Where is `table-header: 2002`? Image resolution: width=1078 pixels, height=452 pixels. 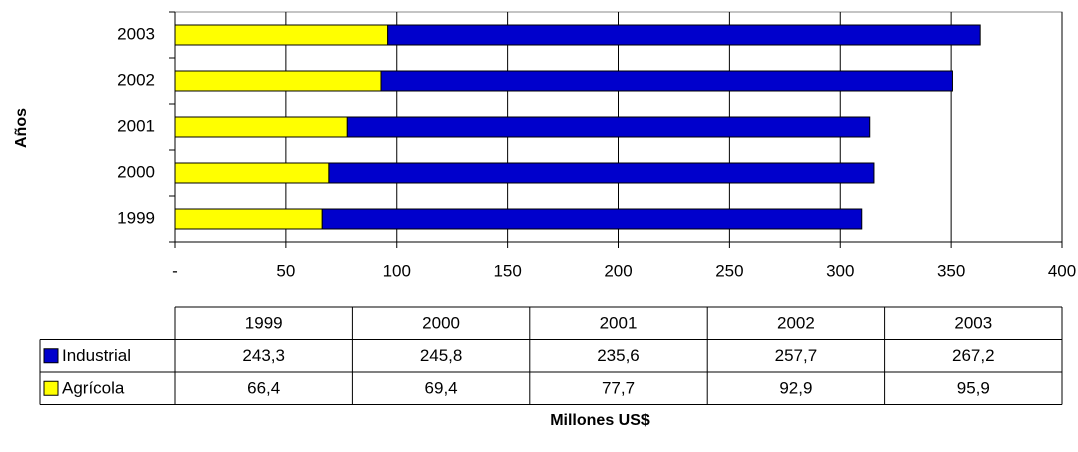 table-header: 2002 is located at coordinates (796, 323).